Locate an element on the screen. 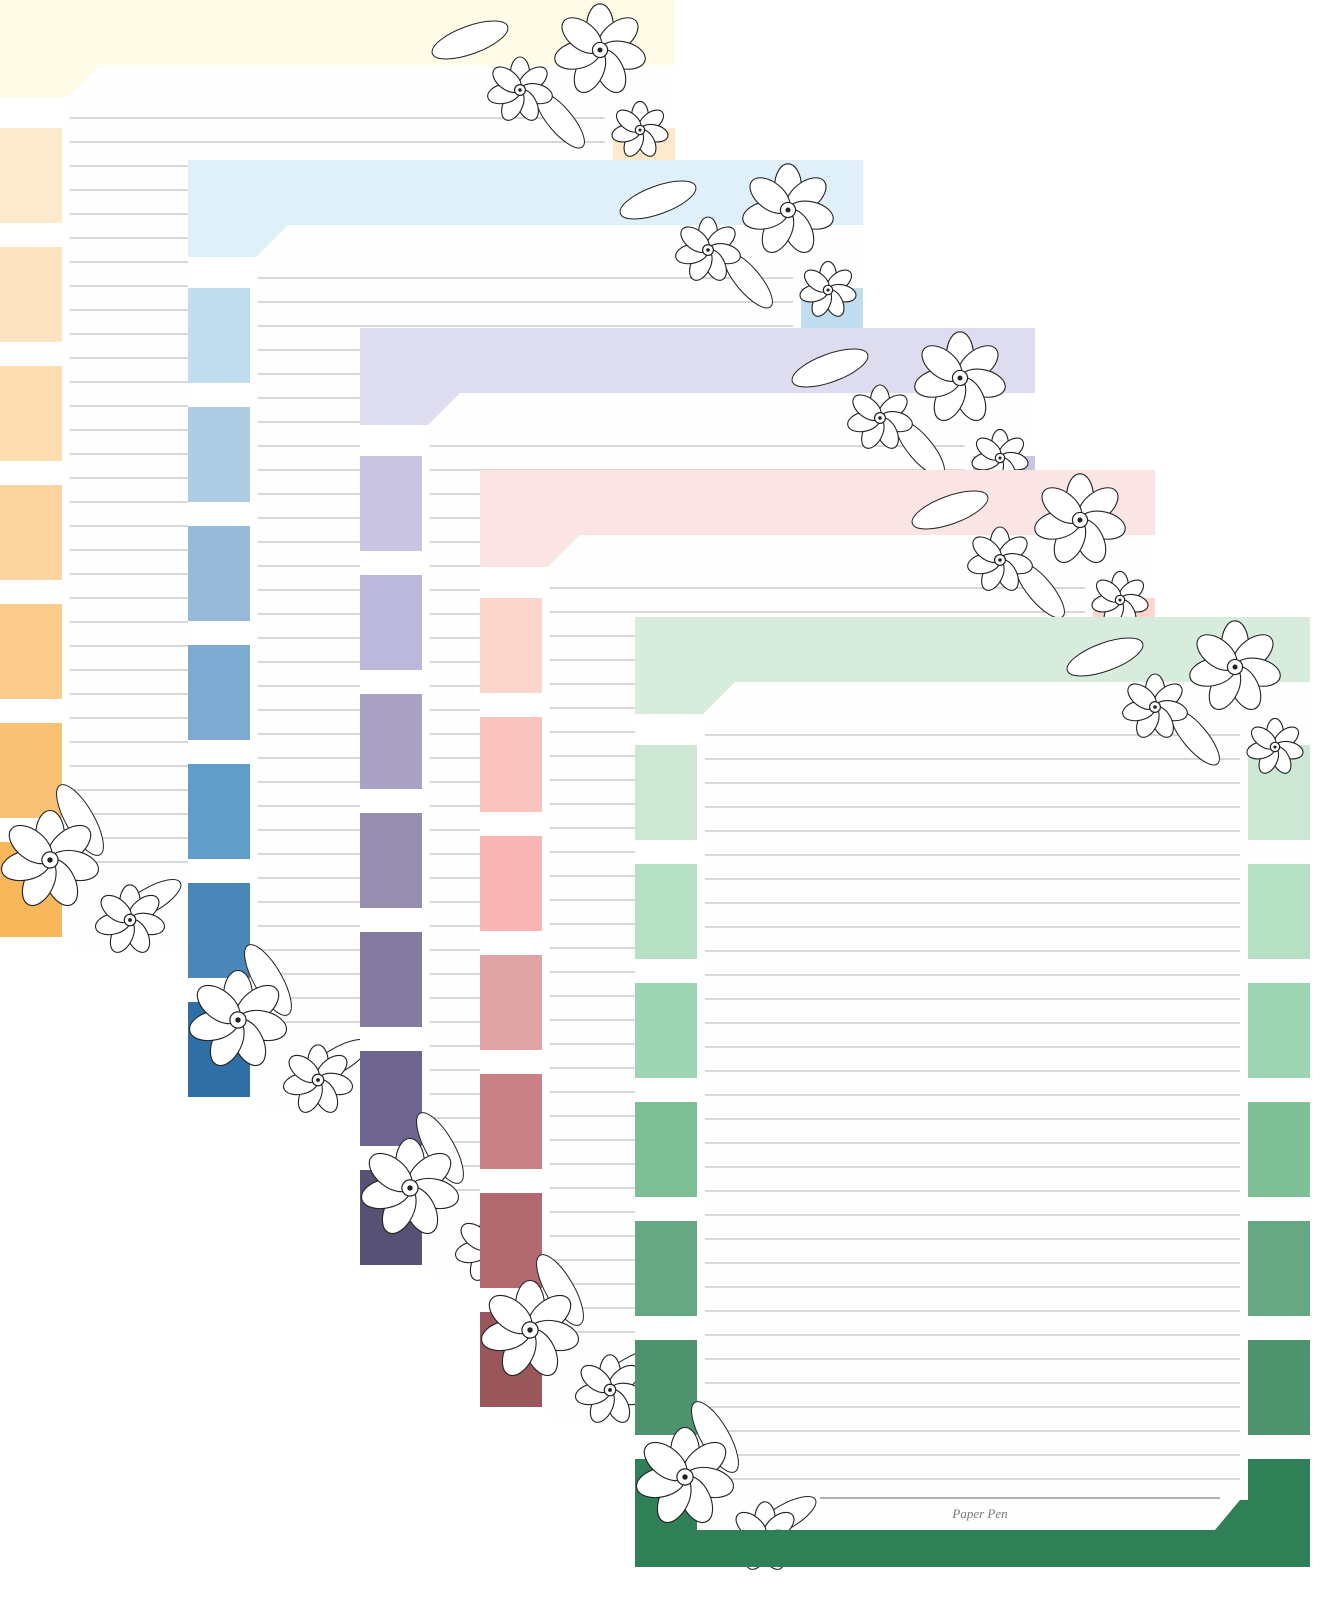 This screenshot has height=1600, width=1337. footer-band is located at coordinates (972, 1533).